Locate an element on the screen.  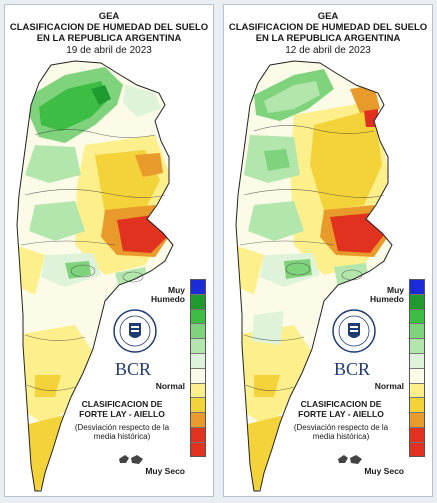
map-date: 12 de abril de 2023 is located at coordinates (328, 50).